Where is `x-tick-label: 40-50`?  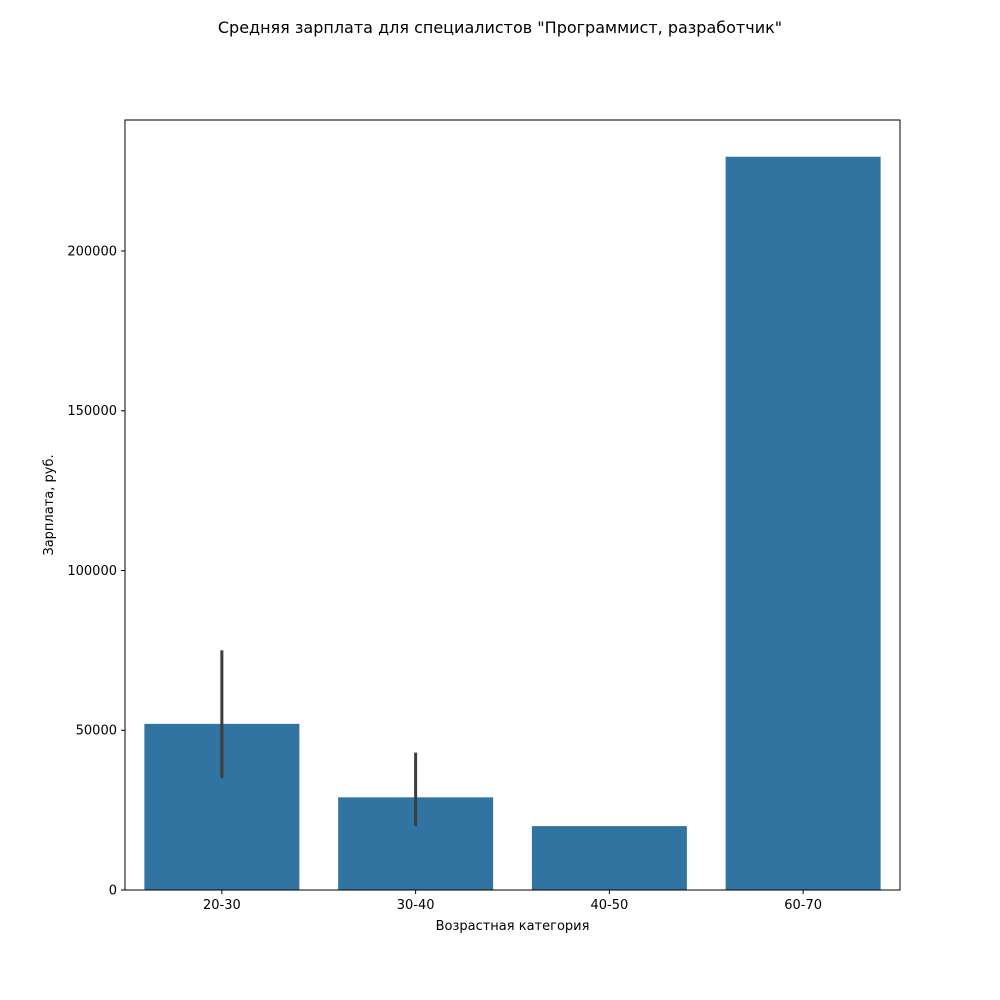 x-tick-label: 40-50 is located at coordinates (609, 905).